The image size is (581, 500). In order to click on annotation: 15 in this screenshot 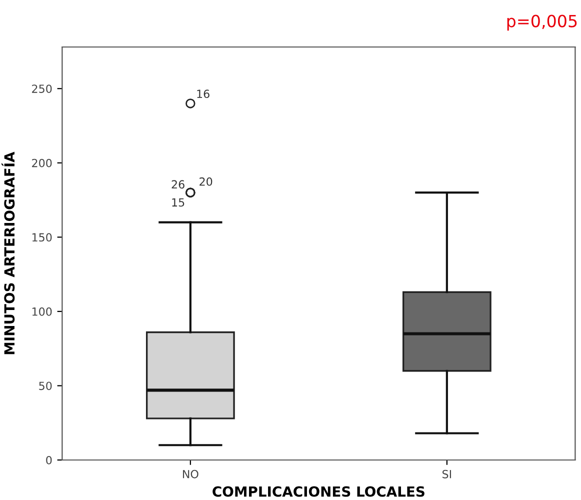, I will do `click(178, 202)`.